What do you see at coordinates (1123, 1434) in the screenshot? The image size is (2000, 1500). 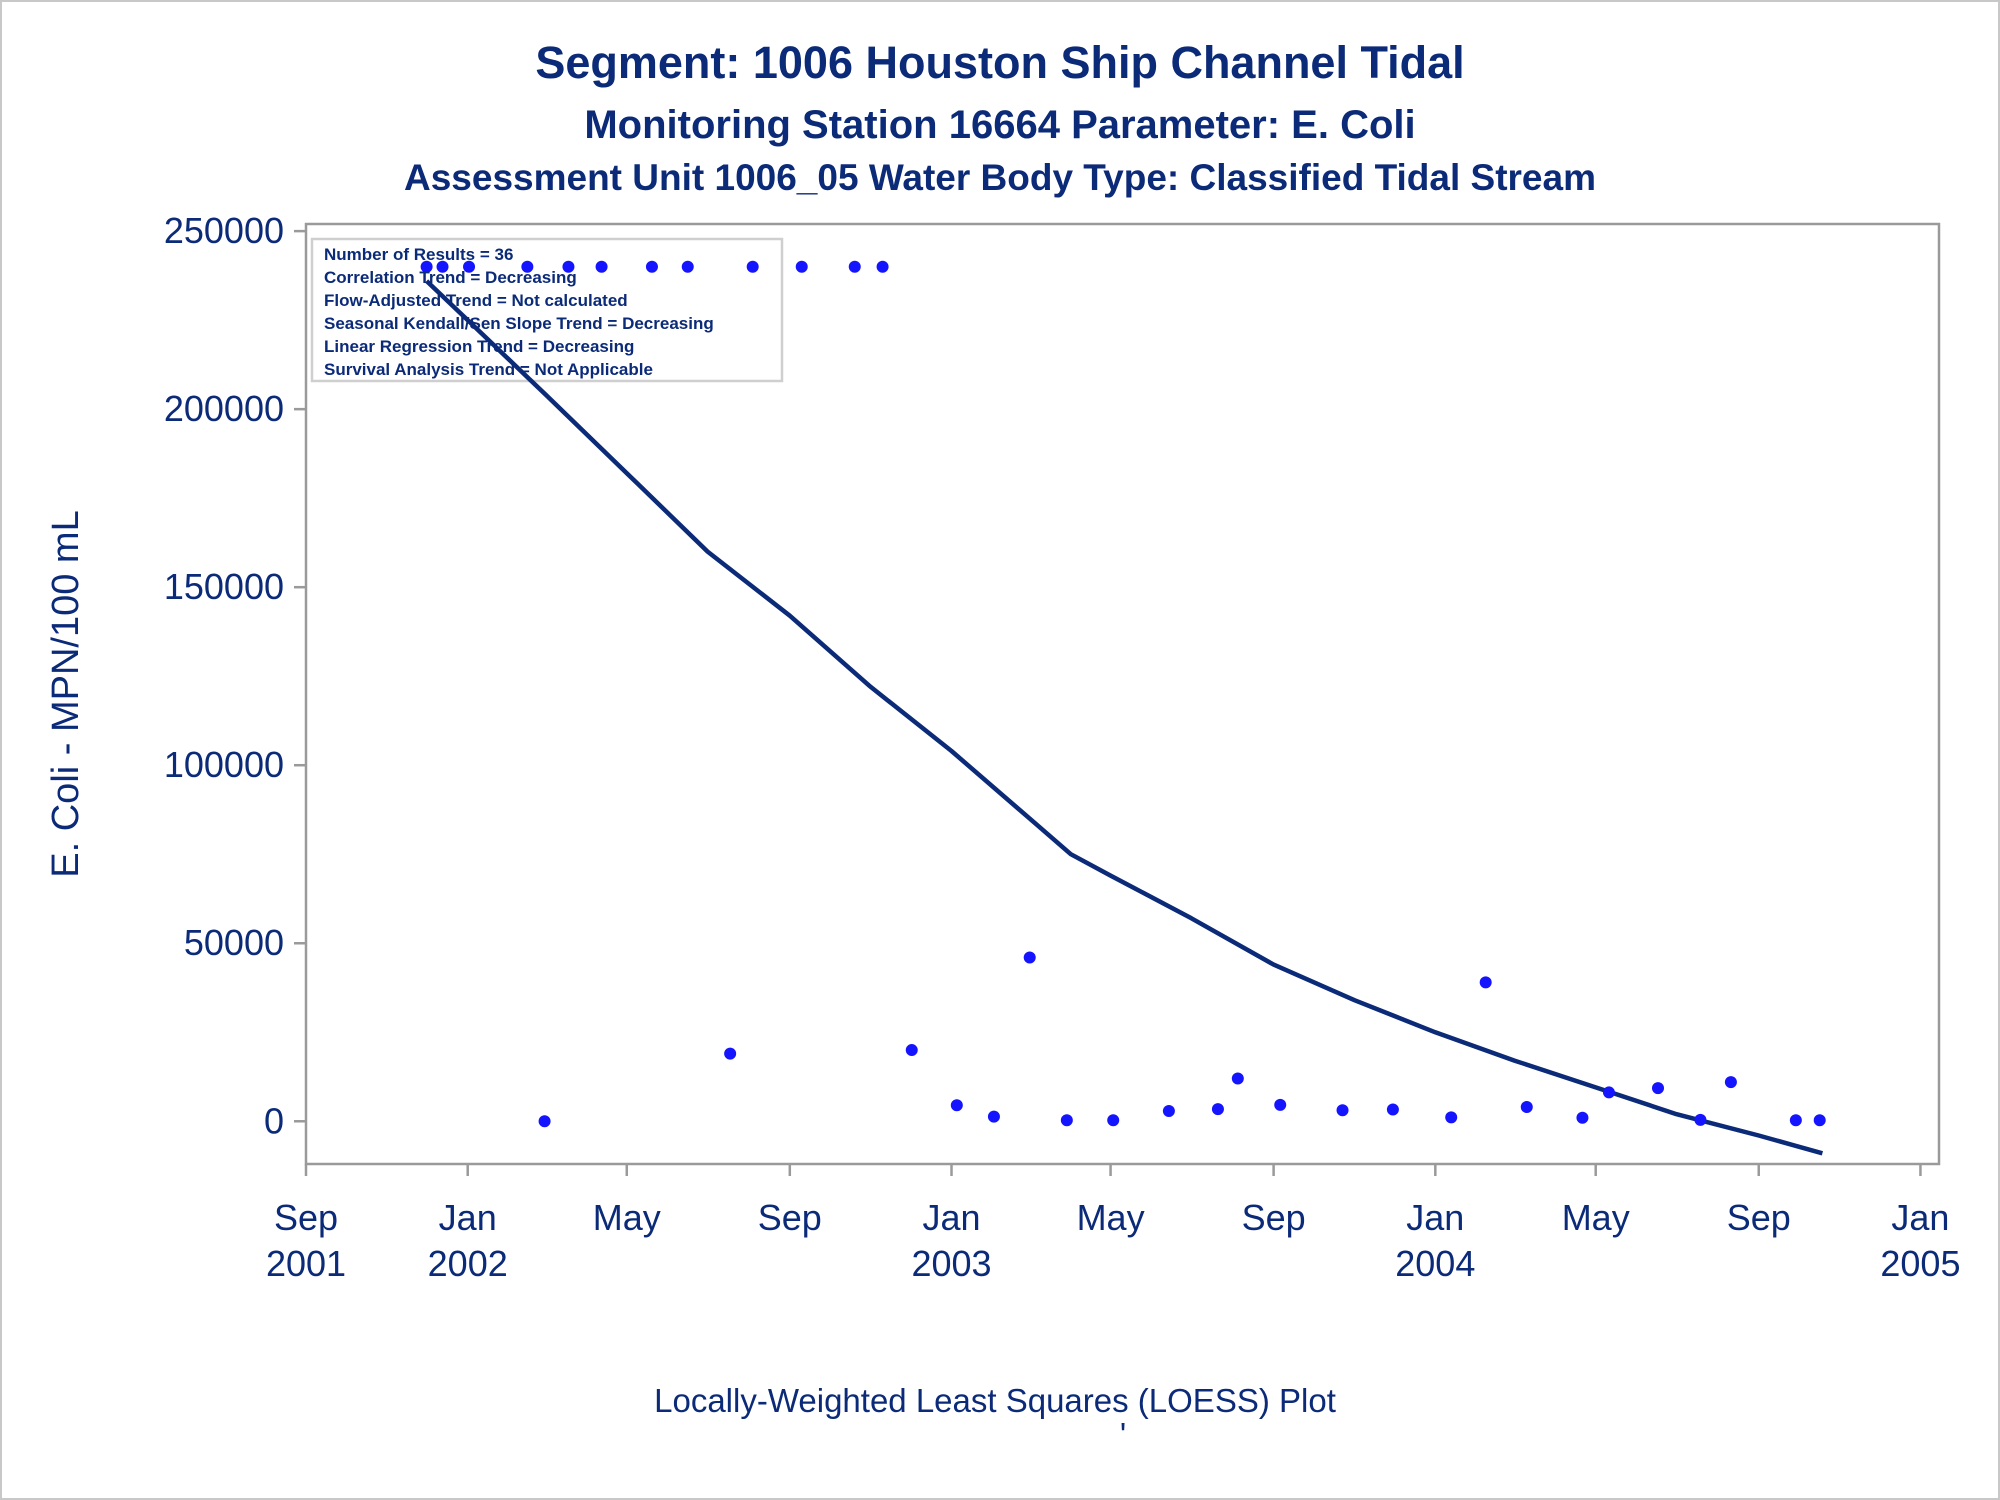 I see `footnote-mark: '` at bounding box center [1123, 1434].